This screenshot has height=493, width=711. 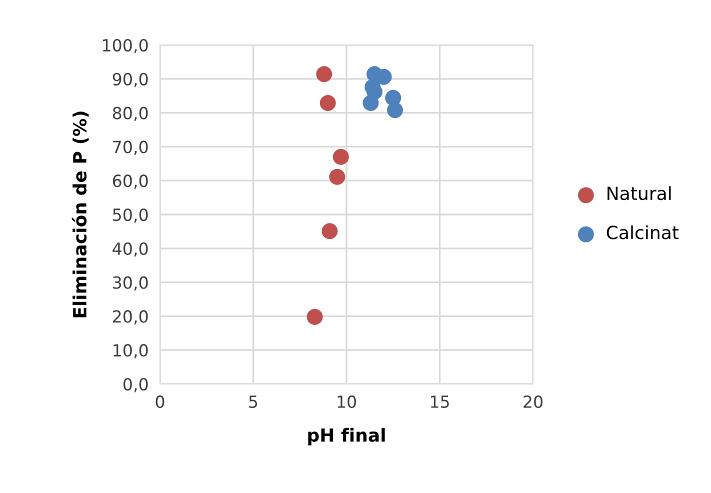 What do you see at coordinates (160, 401) in the screenshot?
I see `x-tick-label: 0` at bounding box center [160, 401].